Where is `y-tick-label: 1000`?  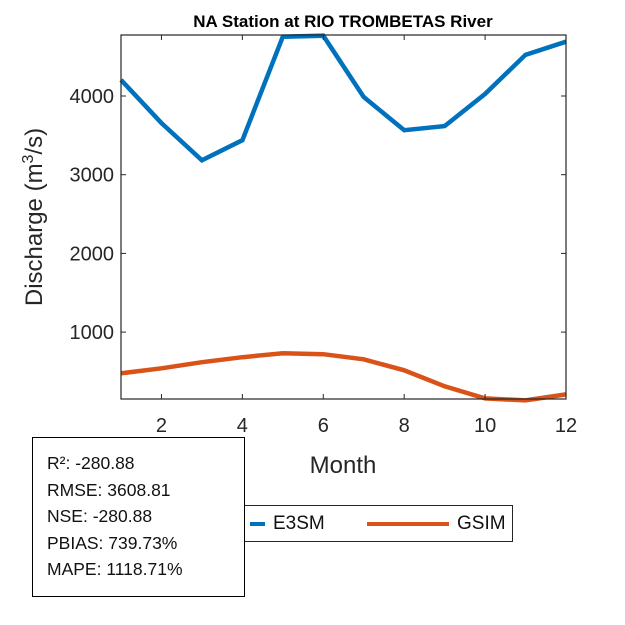 y-tick-label: 1000 is located at coordinates (92, 333).